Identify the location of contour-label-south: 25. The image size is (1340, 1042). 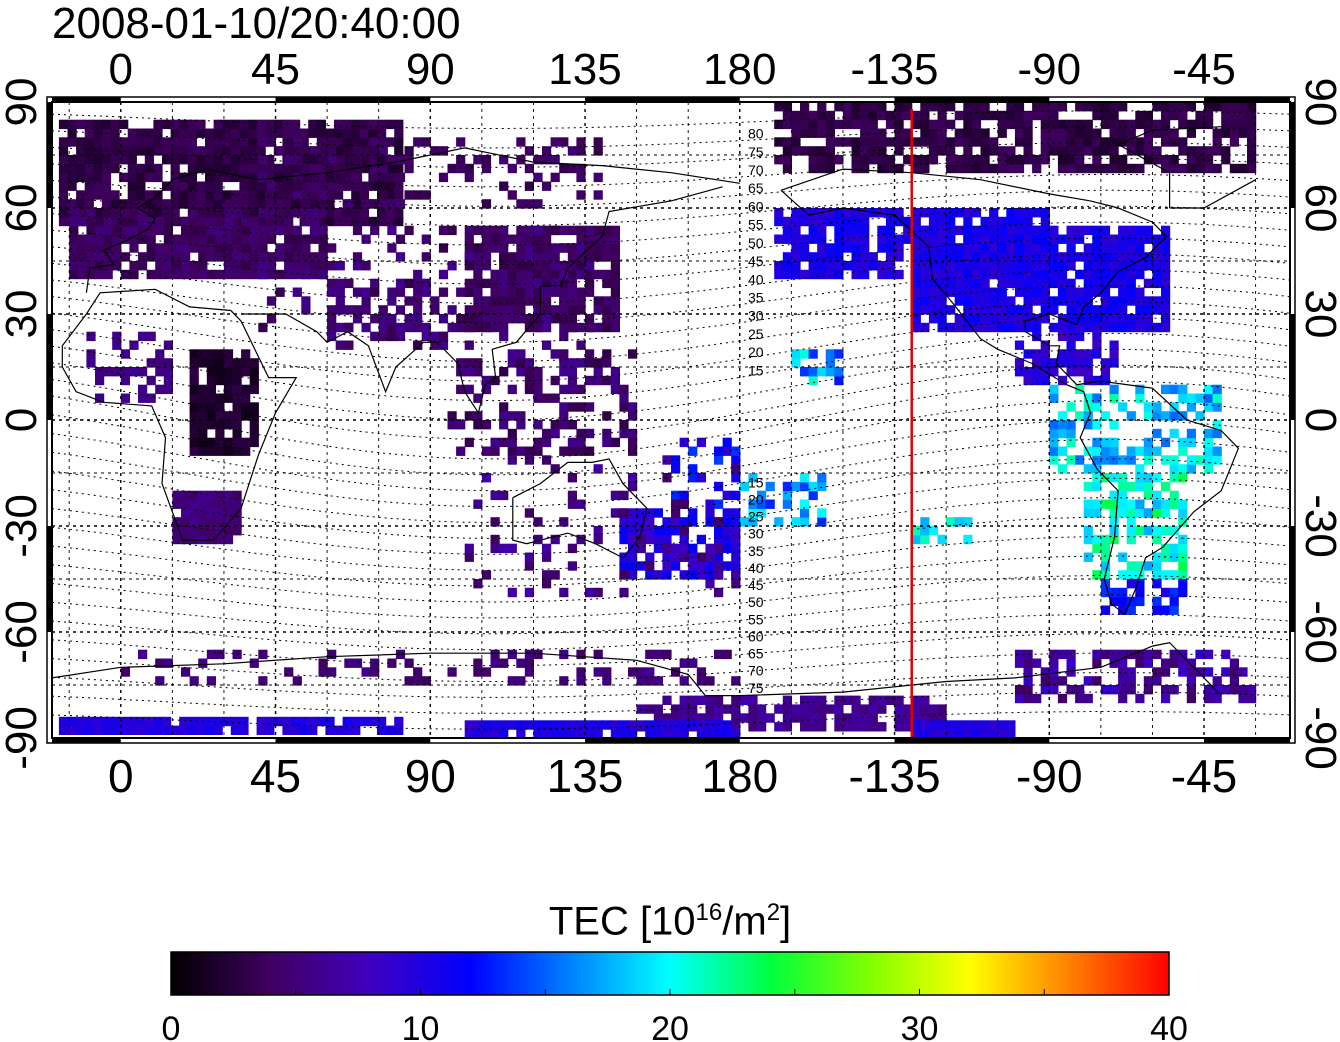
(756, 517).